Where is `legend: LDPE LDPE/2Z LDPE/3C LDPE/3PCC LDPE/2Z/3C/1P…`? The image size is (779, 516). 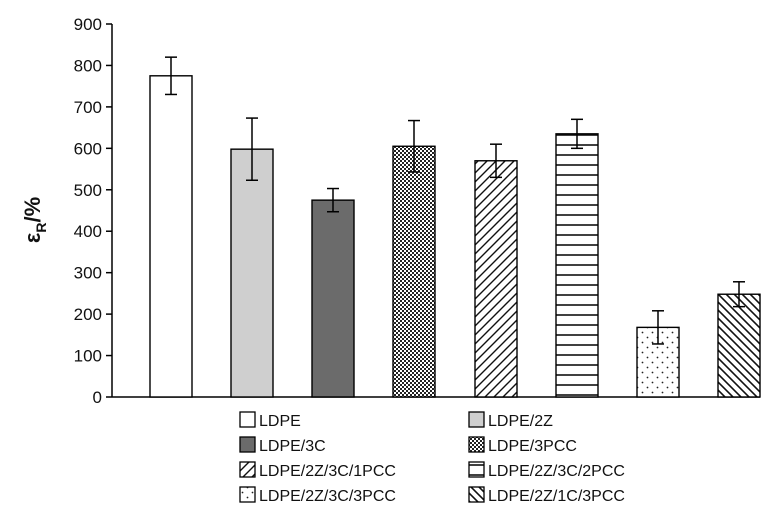
legend: LDPE LDPE/2Z LDPE/3C LDPE/3PCC LDPE/2Z/3C/1P… is located at coordinates (432, 458).